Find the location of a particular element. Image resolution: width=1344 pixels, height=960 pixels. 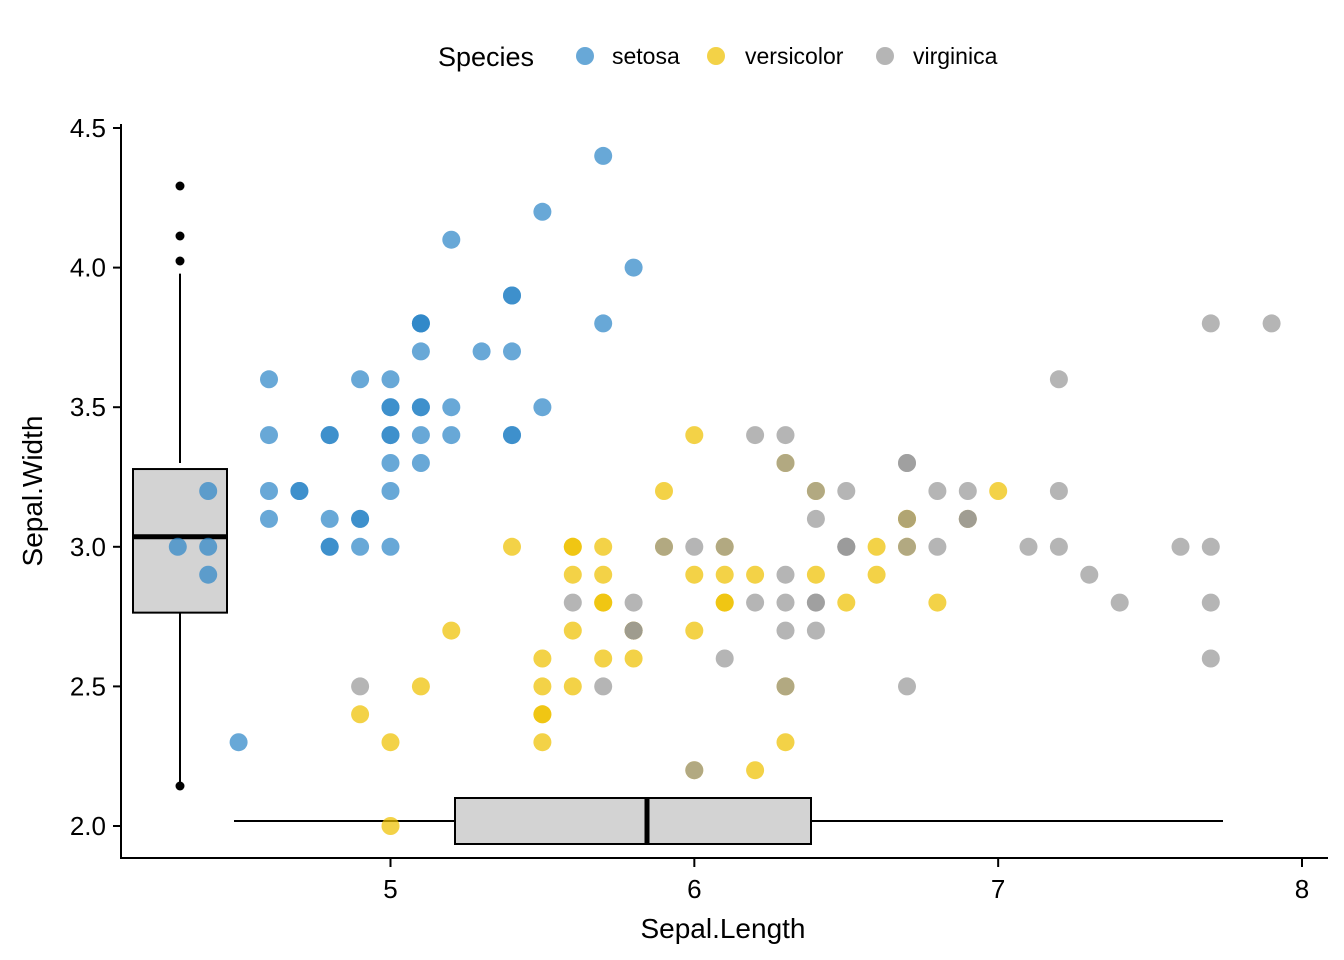

x-axis-ticks: 5 6 7 8 is located at coordinates (846, 881).